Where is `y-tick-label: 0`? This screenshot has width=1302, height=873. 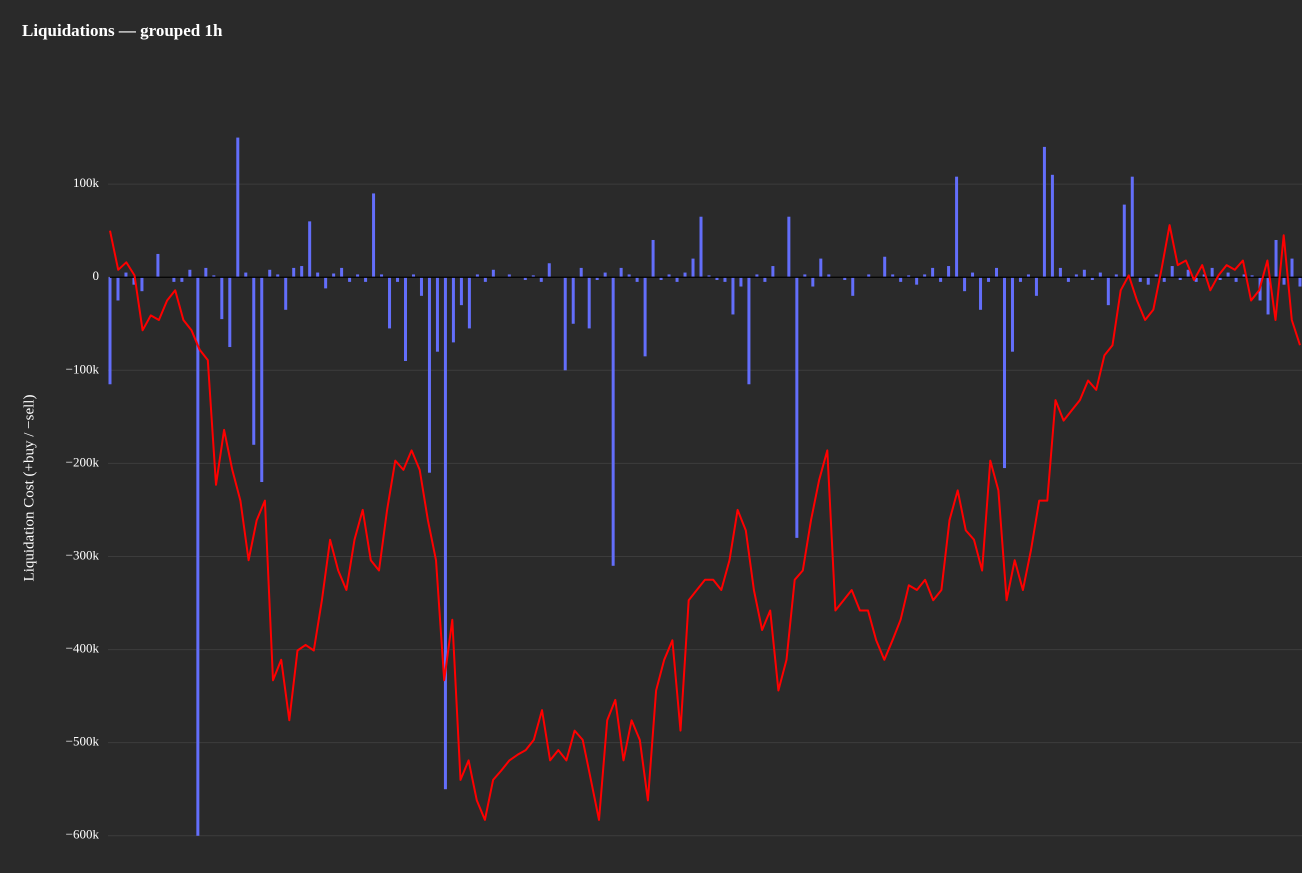 y-tick-label: 0 is located at coordinates (96, 275).